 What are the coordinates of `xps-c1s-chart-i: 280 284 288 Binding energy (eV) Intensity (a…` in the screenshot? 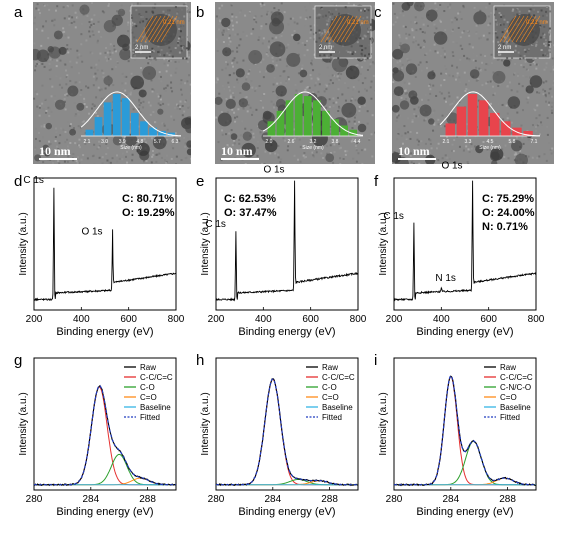 It's located at (450, 443).